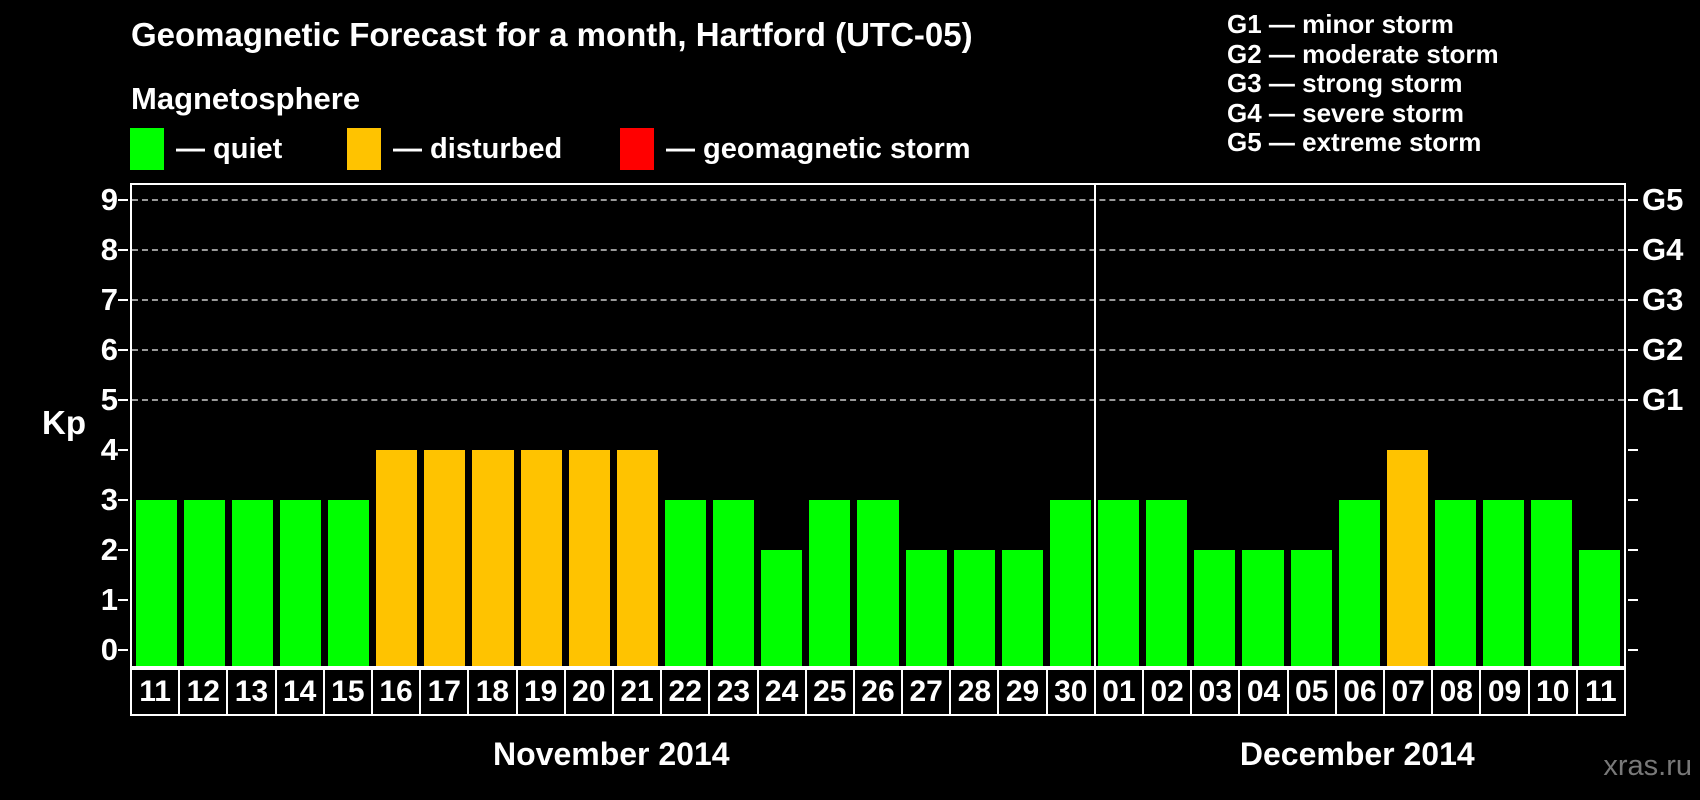  What do you see at coordinates (1552, 692) in the screenshot?
I see `day-cell: 10` at bounding box center [1552, 692].